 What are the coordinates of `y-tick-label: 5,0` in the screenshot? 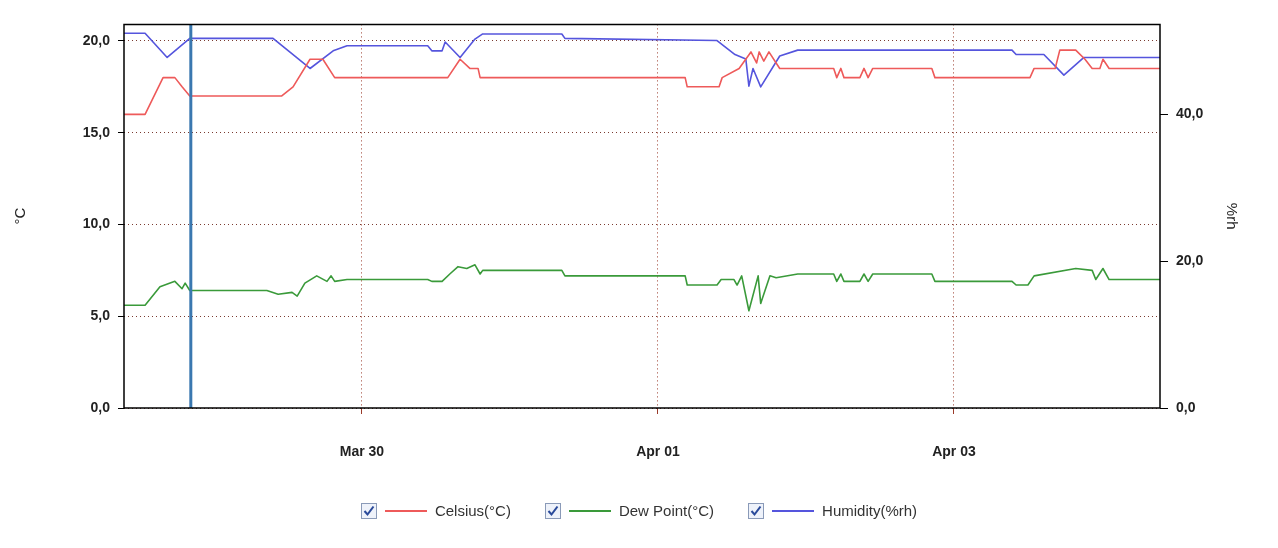 It's located at (100, 315).